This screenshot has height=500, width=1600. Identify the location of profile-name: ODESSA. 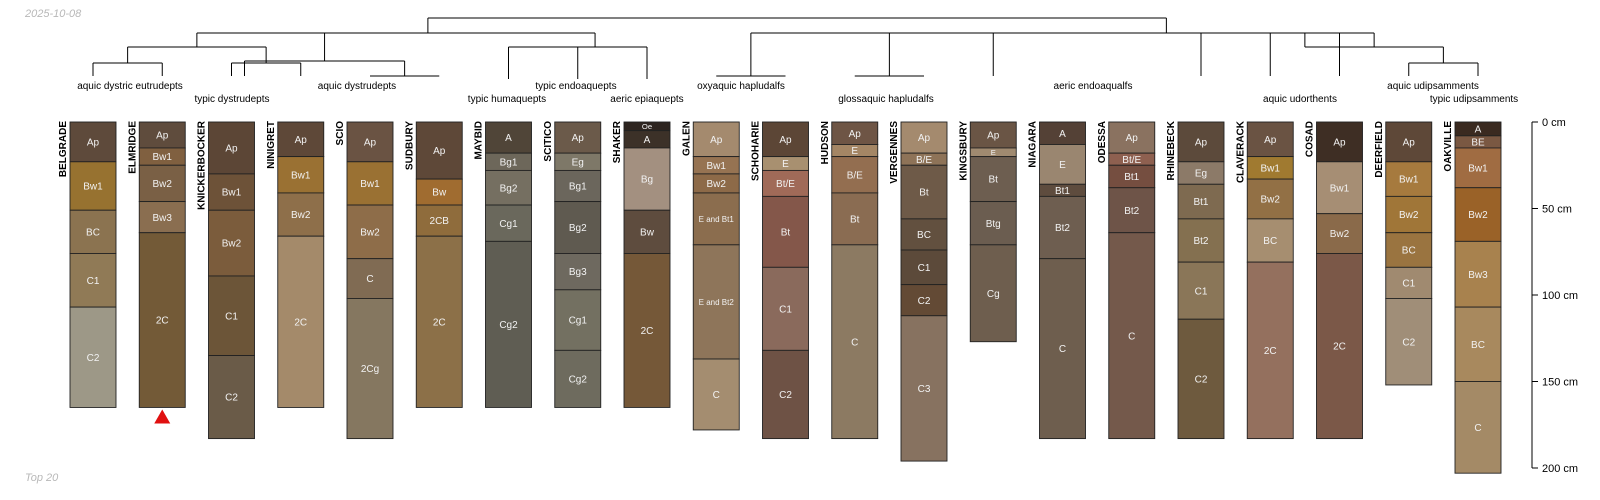
(1102, 142).